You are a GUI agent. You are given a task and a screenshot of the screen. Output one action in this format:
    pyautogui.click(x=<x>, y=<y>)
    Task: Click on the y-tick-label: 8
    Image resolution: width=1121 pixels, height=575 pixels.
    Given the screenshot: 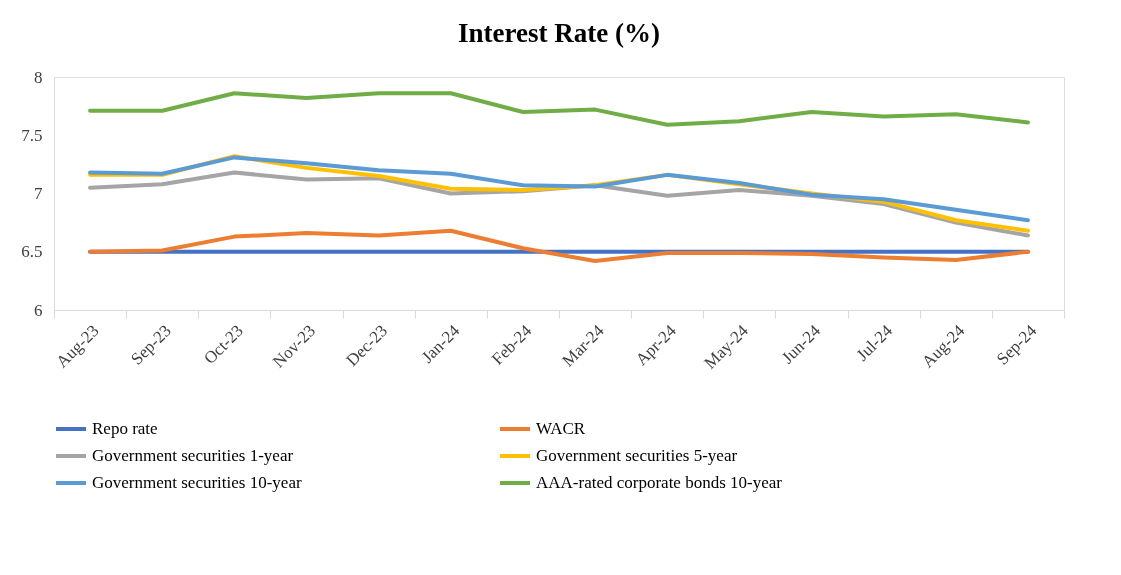 What is the action you would take?
    pyautogui.click(x=38, y=77)
    